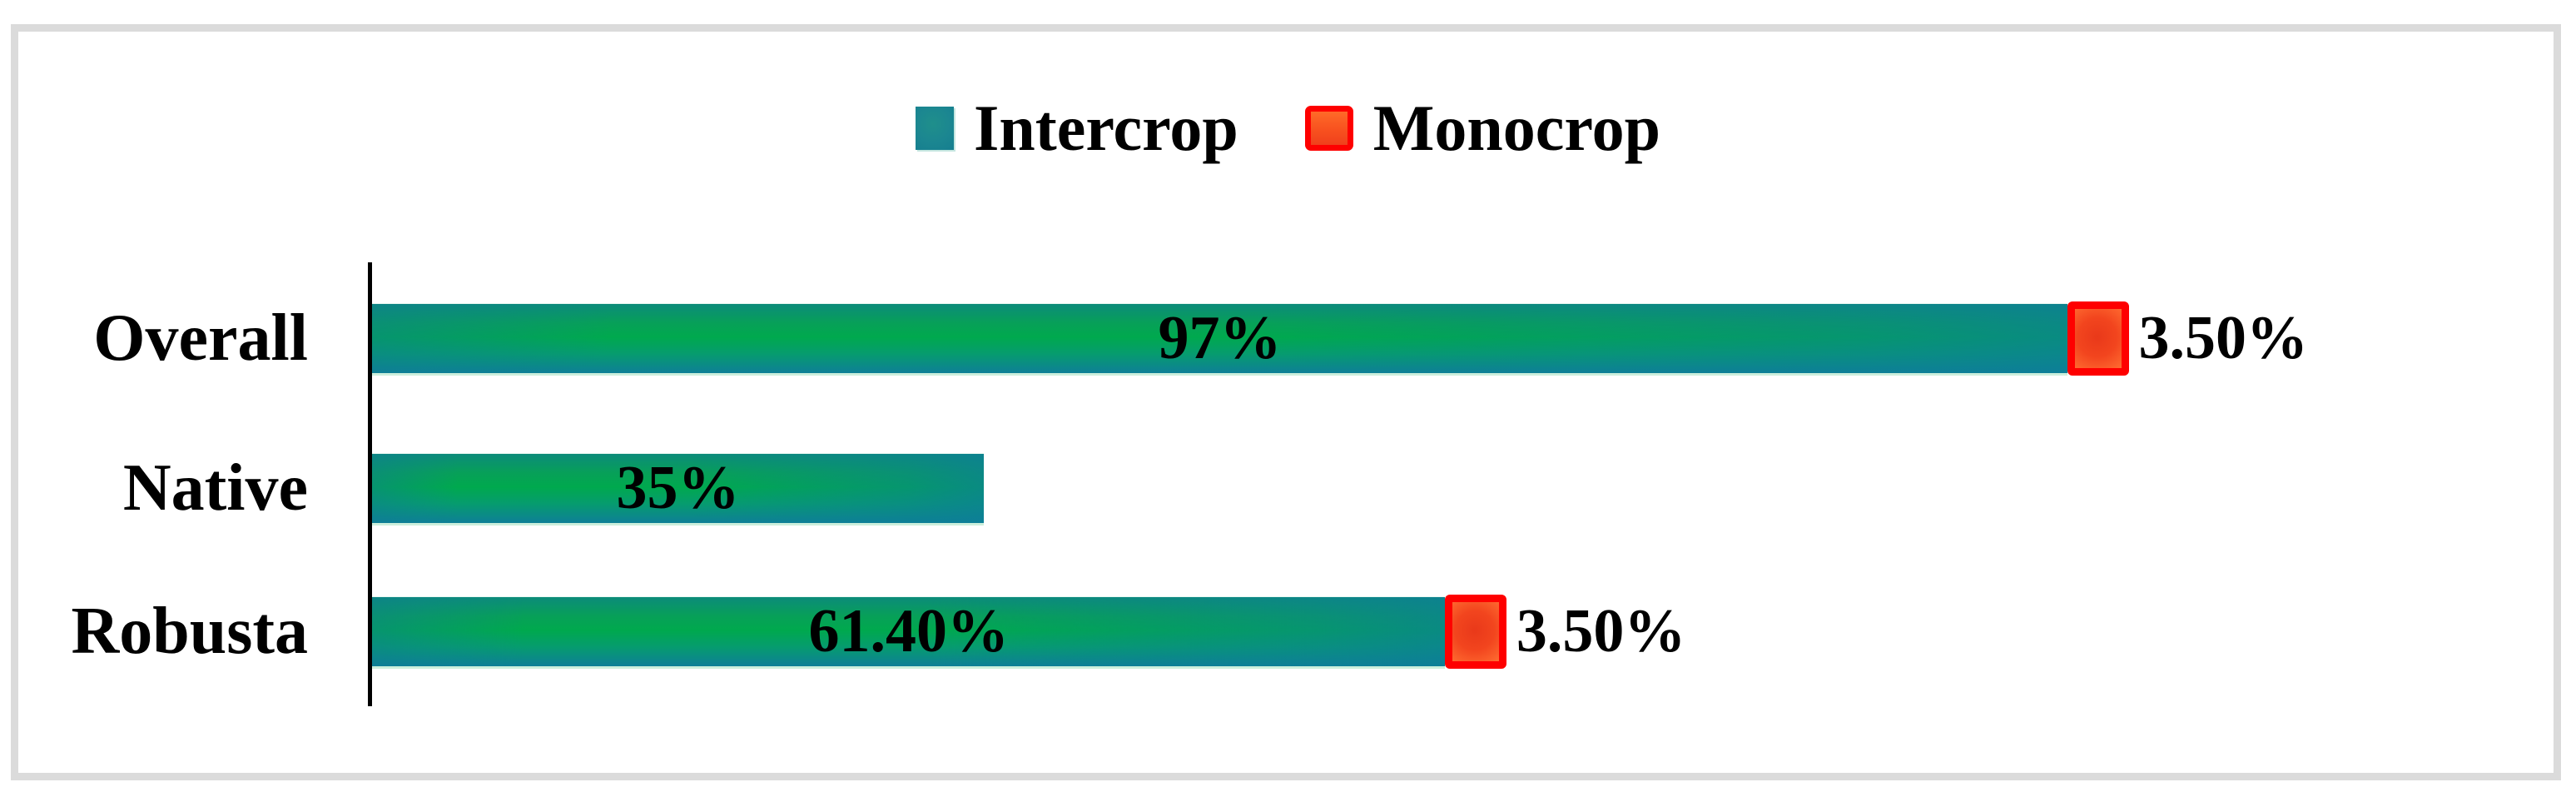  I want to click on legend: Intercrop Monocrop, so click(1288, 128).